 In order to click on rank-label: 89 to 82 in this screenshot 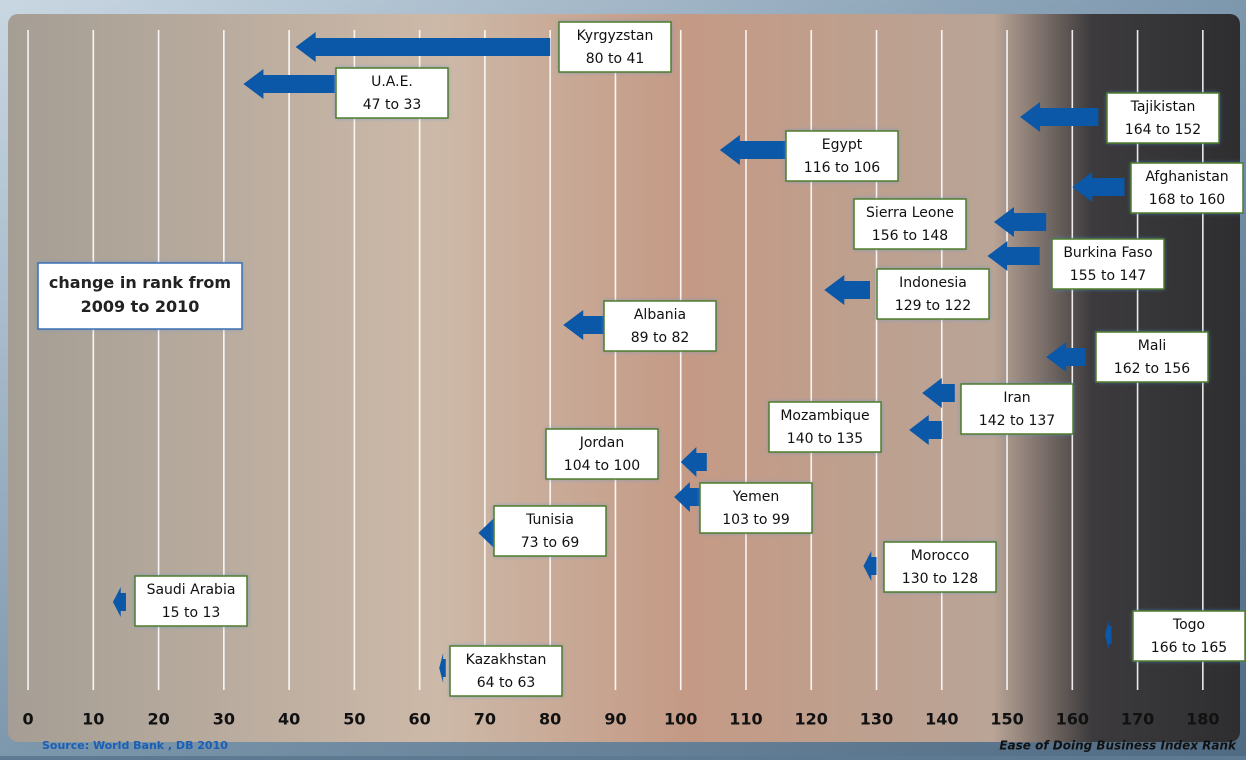, I will do `click(660, 338)`.